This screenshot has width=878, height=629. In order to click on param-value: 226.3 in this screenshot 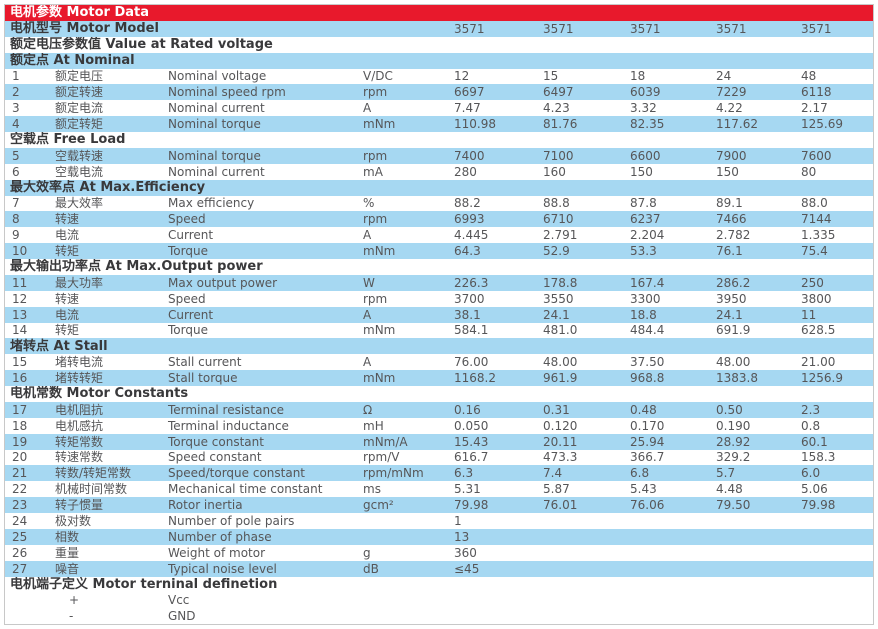, I will do `click(471, 282)`.